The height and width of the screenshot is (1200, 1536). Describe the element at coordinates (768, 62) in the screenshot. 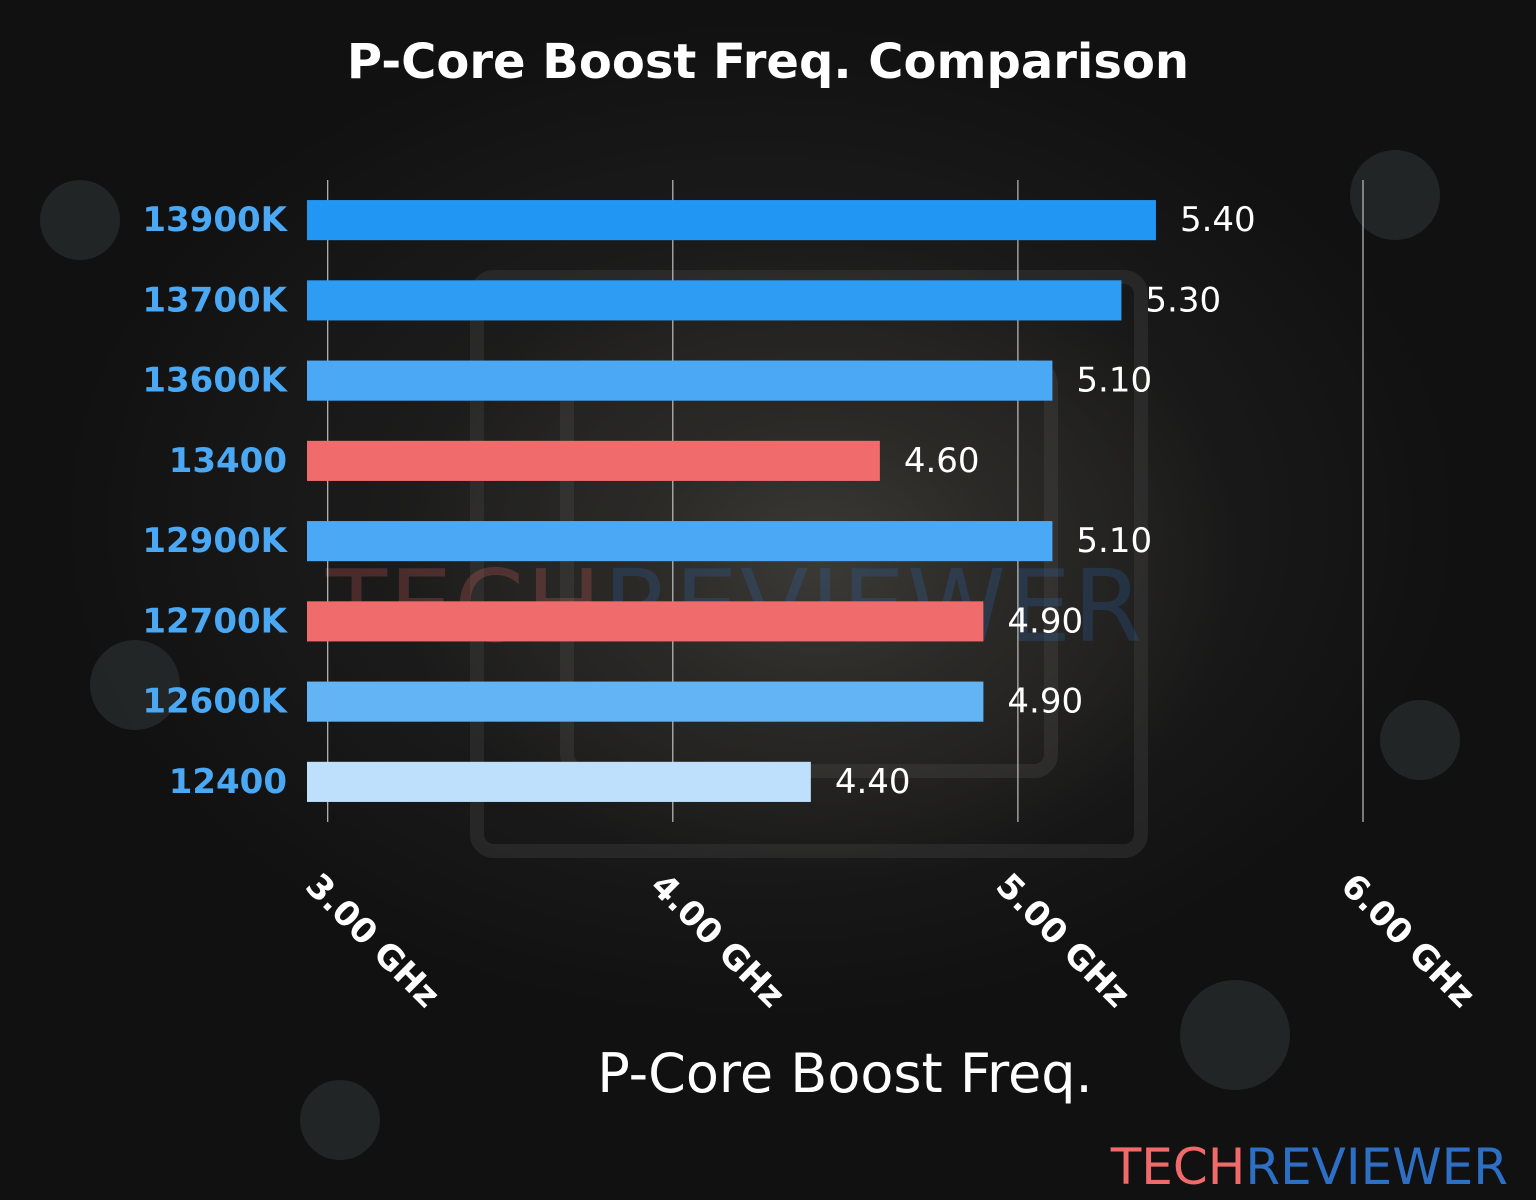

I see `chart-title: P-Core Boost Freq. Comparison` at that location.